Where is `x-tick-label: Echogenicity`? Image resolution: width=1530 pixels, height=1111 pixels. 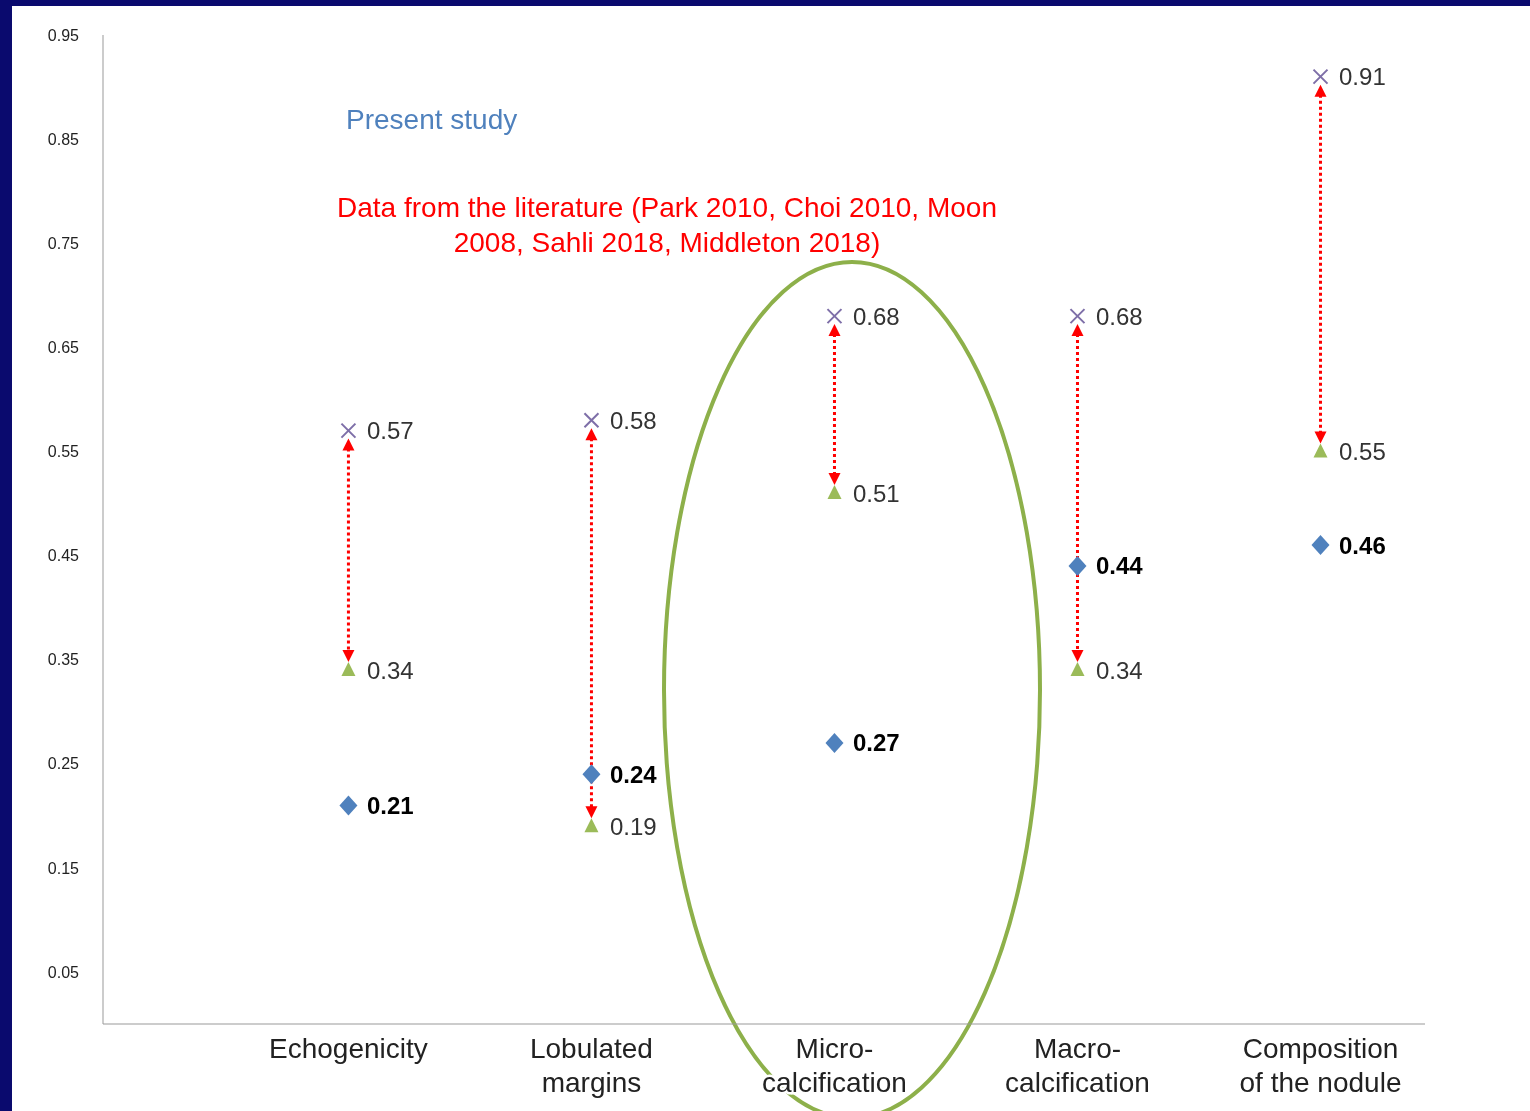 x-tick-label: Echogenicity is located at coordinates (348, 1048).